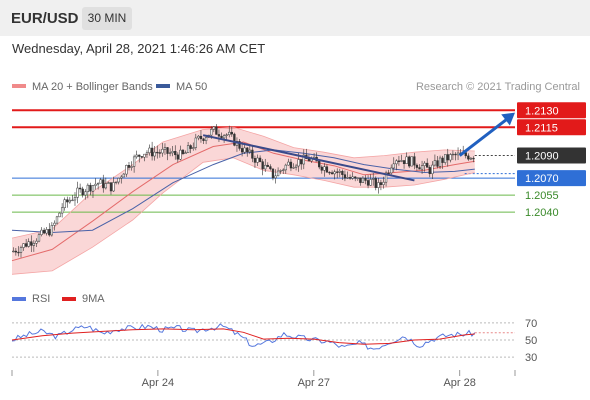  What do you see at coordinates (139, 48) in the screenshot?
I see `date-text: Wednesday, April 28, 2021 1:46:26 AM CET` at bounding box center [139, 48].